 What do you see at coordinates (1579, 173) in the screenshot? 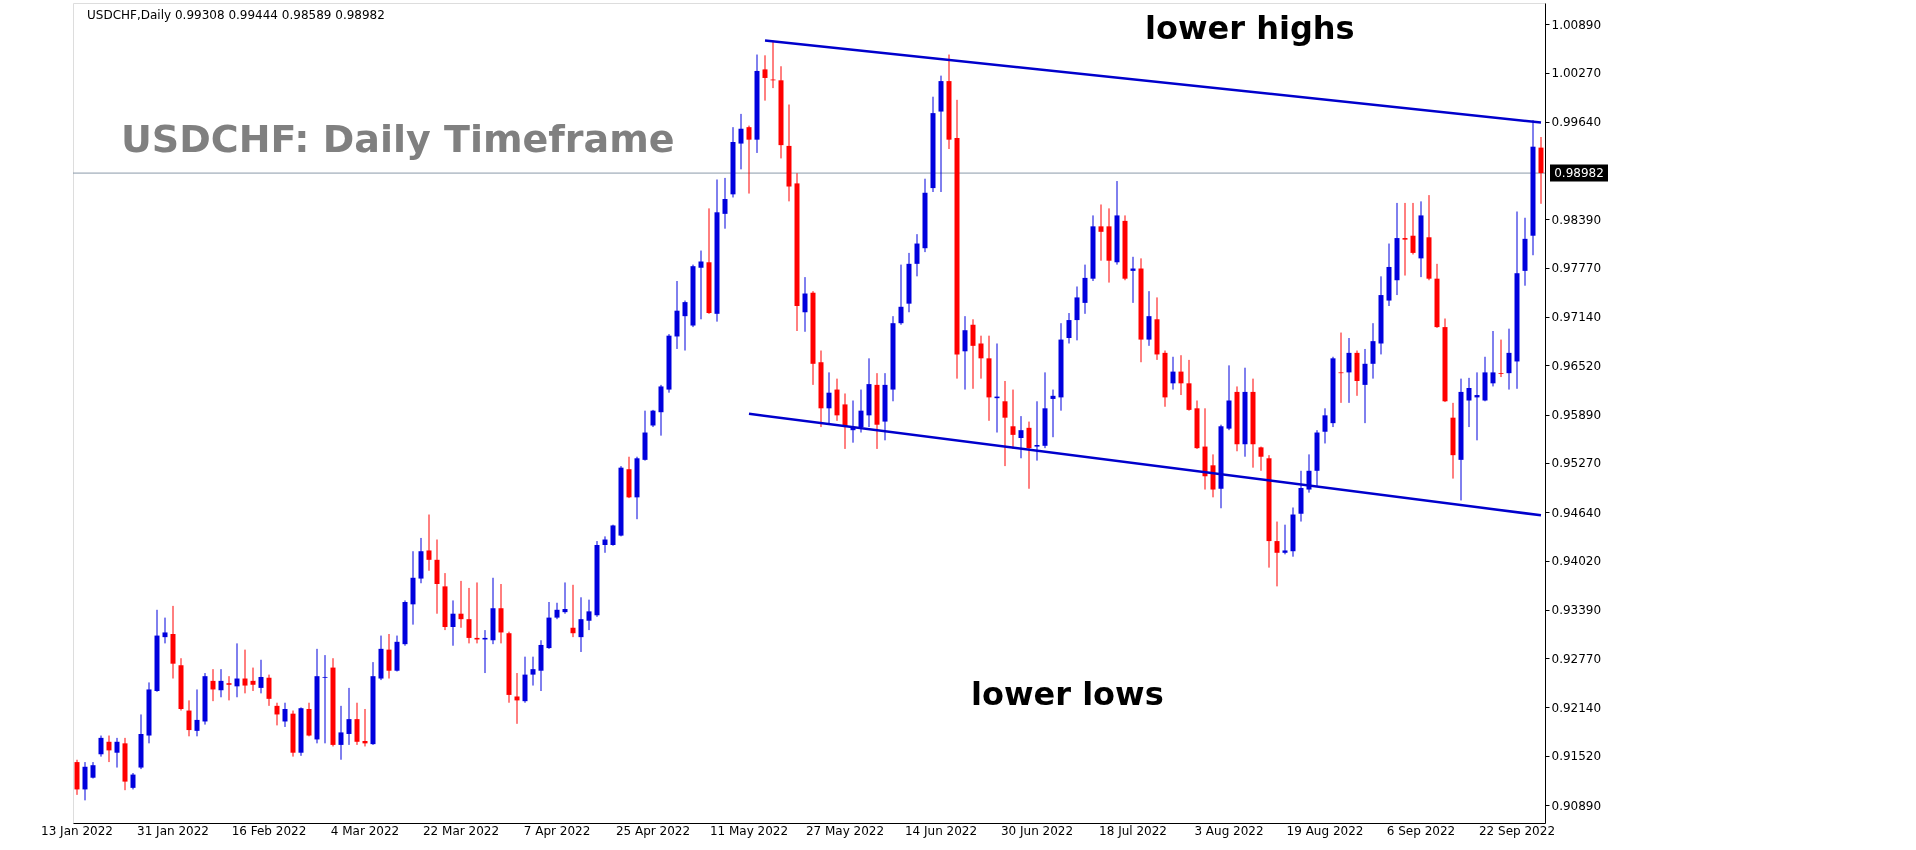
I see `ref-line-label: 0.98982` at bounding box center [1579, 173].